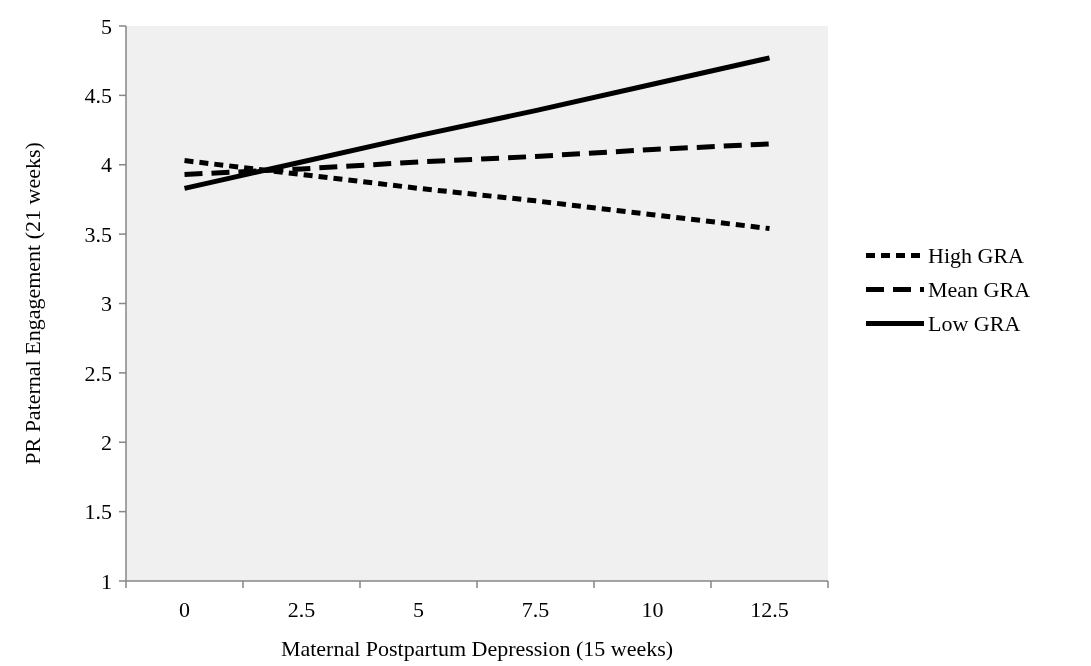 The image size is (1091, 666). I want to click on x-tick-label: 10, so click(652, 609).